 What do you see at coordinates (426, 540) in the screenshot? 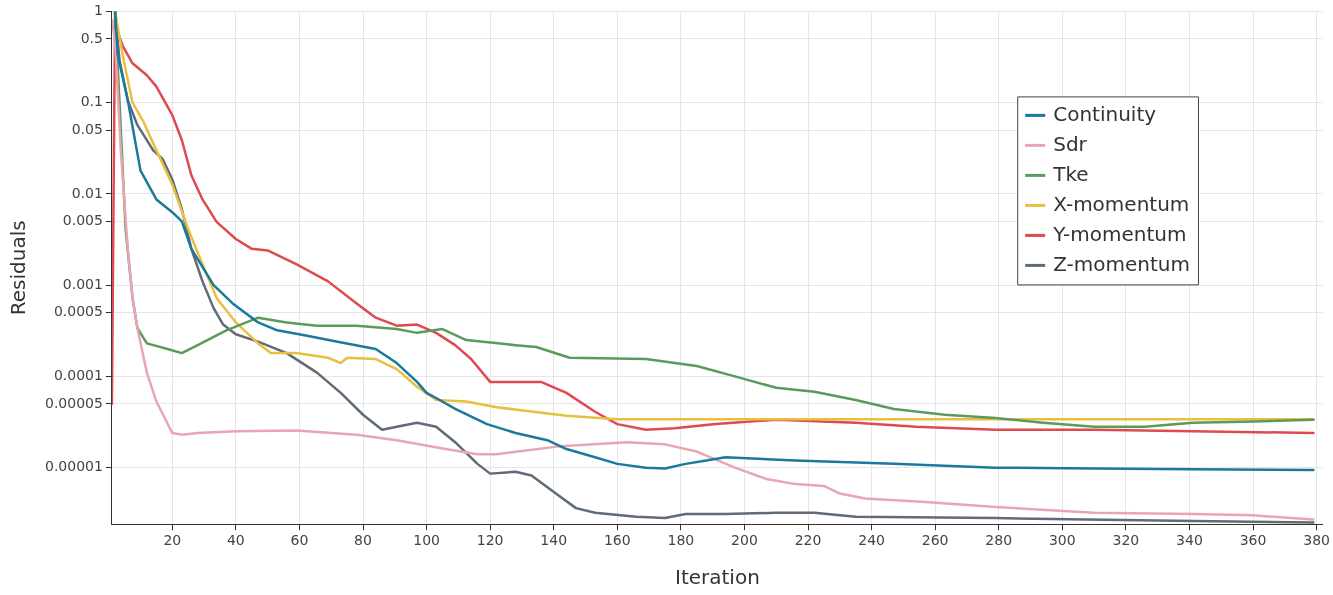
I see `x-tick-label: 100` at bounding box center [426, 540].